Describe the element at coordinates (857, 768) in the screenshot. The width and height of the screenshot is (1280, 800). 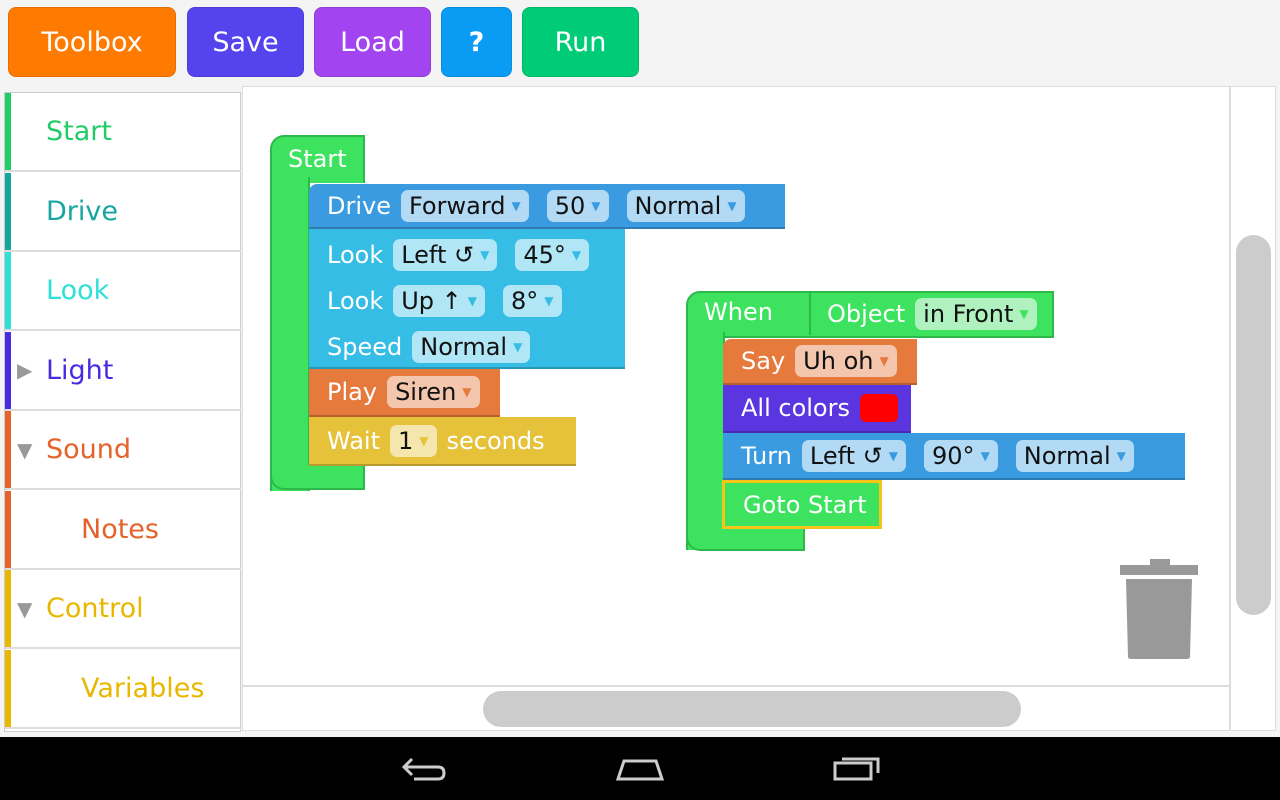
I see `recent-apps-icon` at that location.